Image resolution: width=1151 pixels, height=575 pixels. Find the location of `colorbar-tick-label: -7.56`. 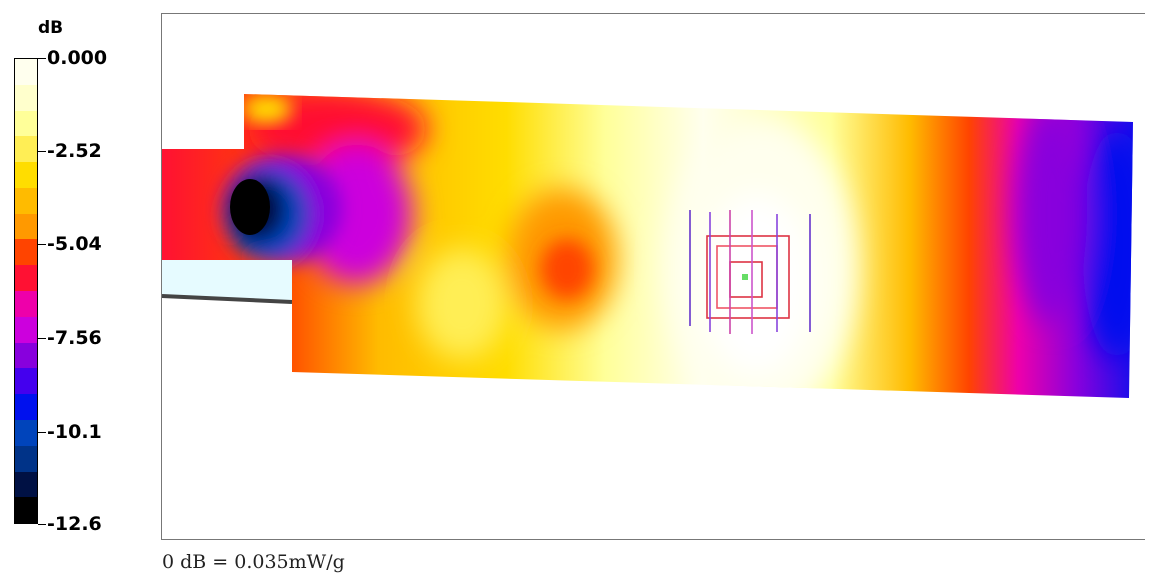

colorbar-tick-label: -7.56 is located at coordinates (74, 337).